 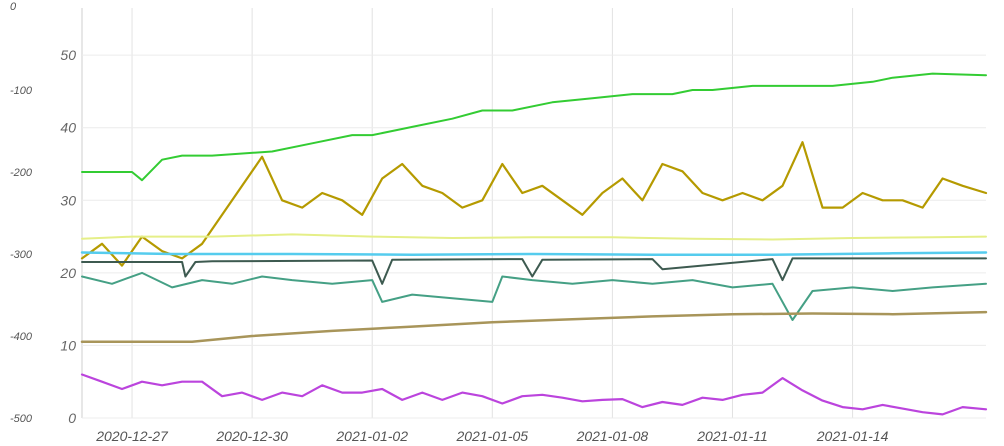 I want to click on x-tick-label: 2020-12-30, so click(x=251, y=436).